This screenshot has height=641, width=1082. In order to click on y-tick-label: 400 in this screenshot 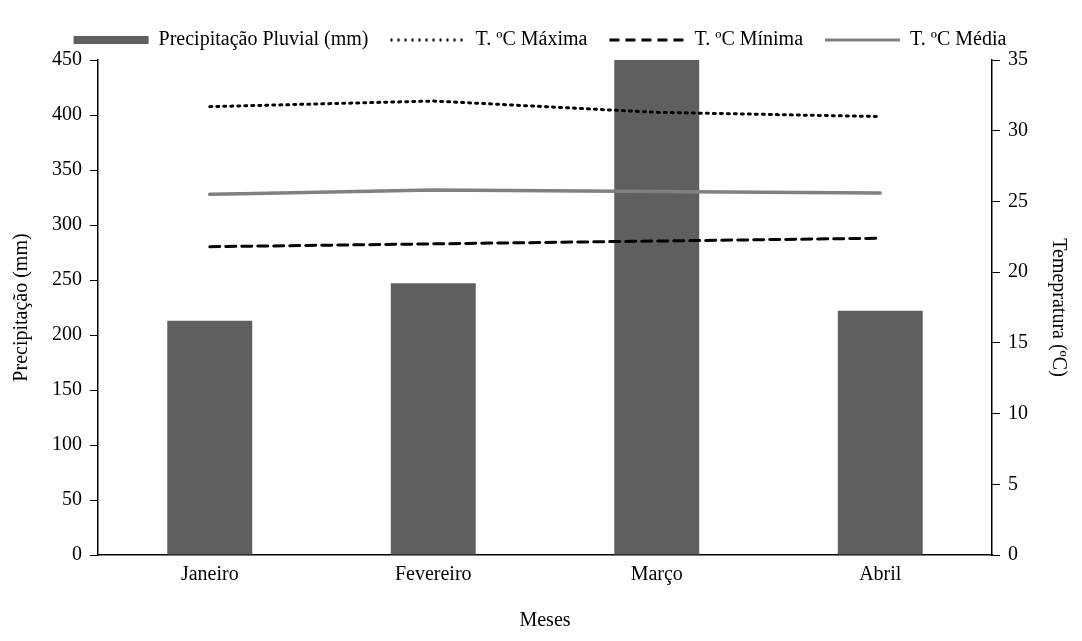, I will do `click(67, 113)`.